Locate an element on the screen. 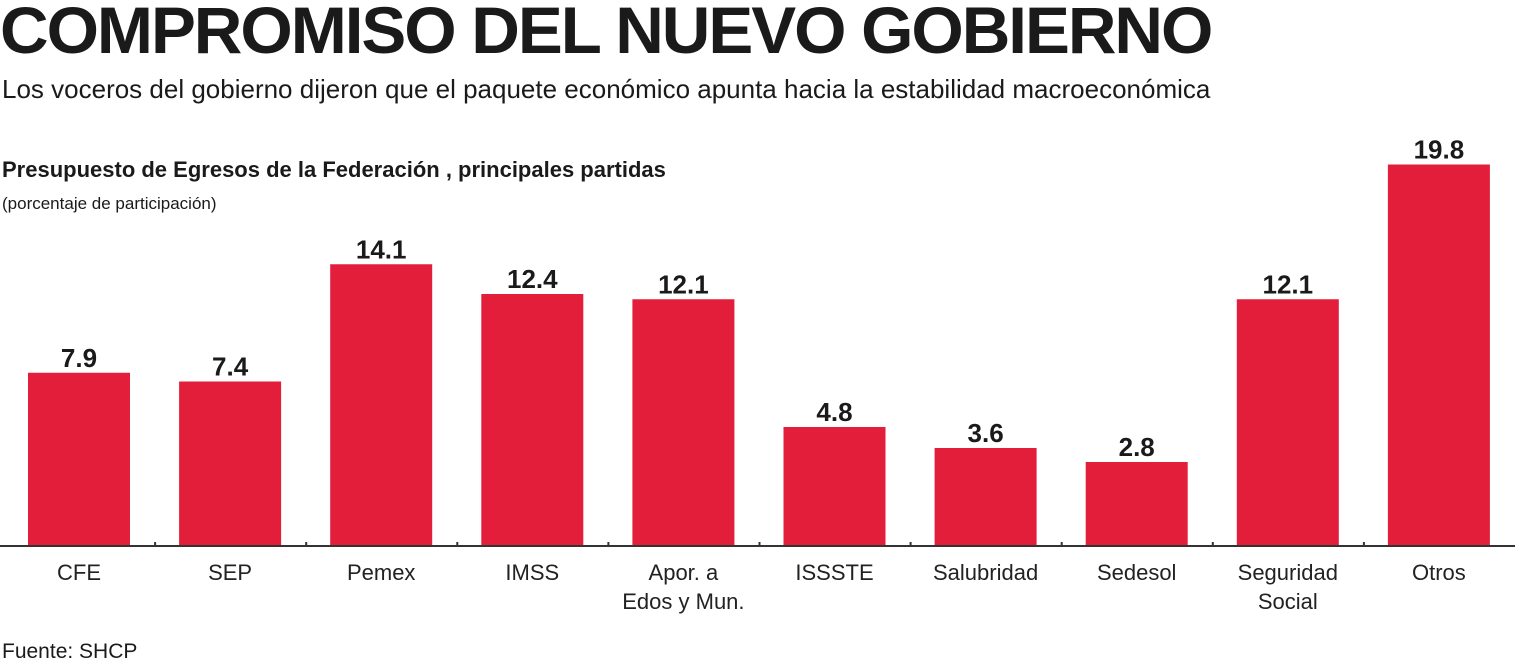 The image size is (1515, 666). category-label: ISSSTE is located at coordinates (834, 572).